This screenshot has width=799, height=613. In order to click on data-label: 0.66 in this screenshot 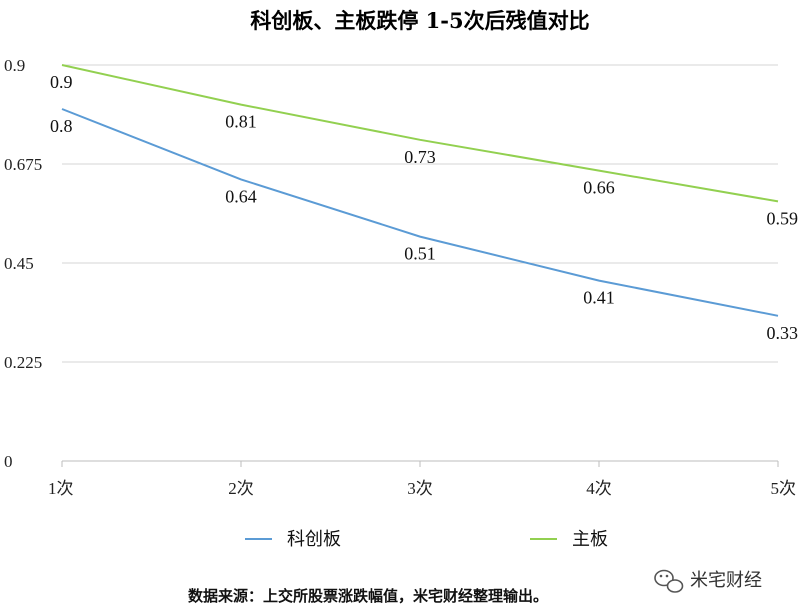, I will do `click(599, 188)`.